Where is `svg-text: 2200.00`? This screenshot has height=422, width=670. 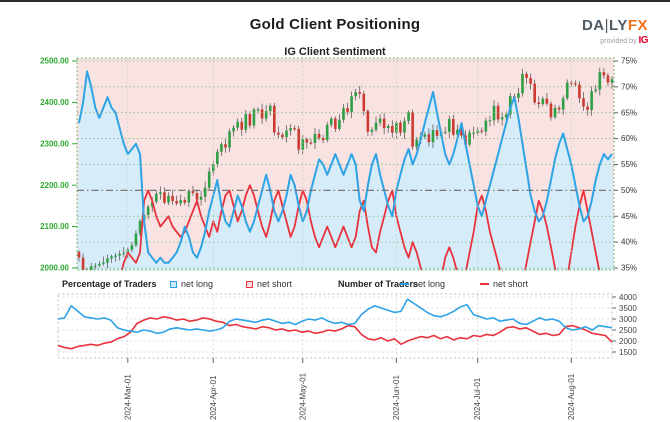 svg-text: 2200.00 is located at coordinates (54, 185).